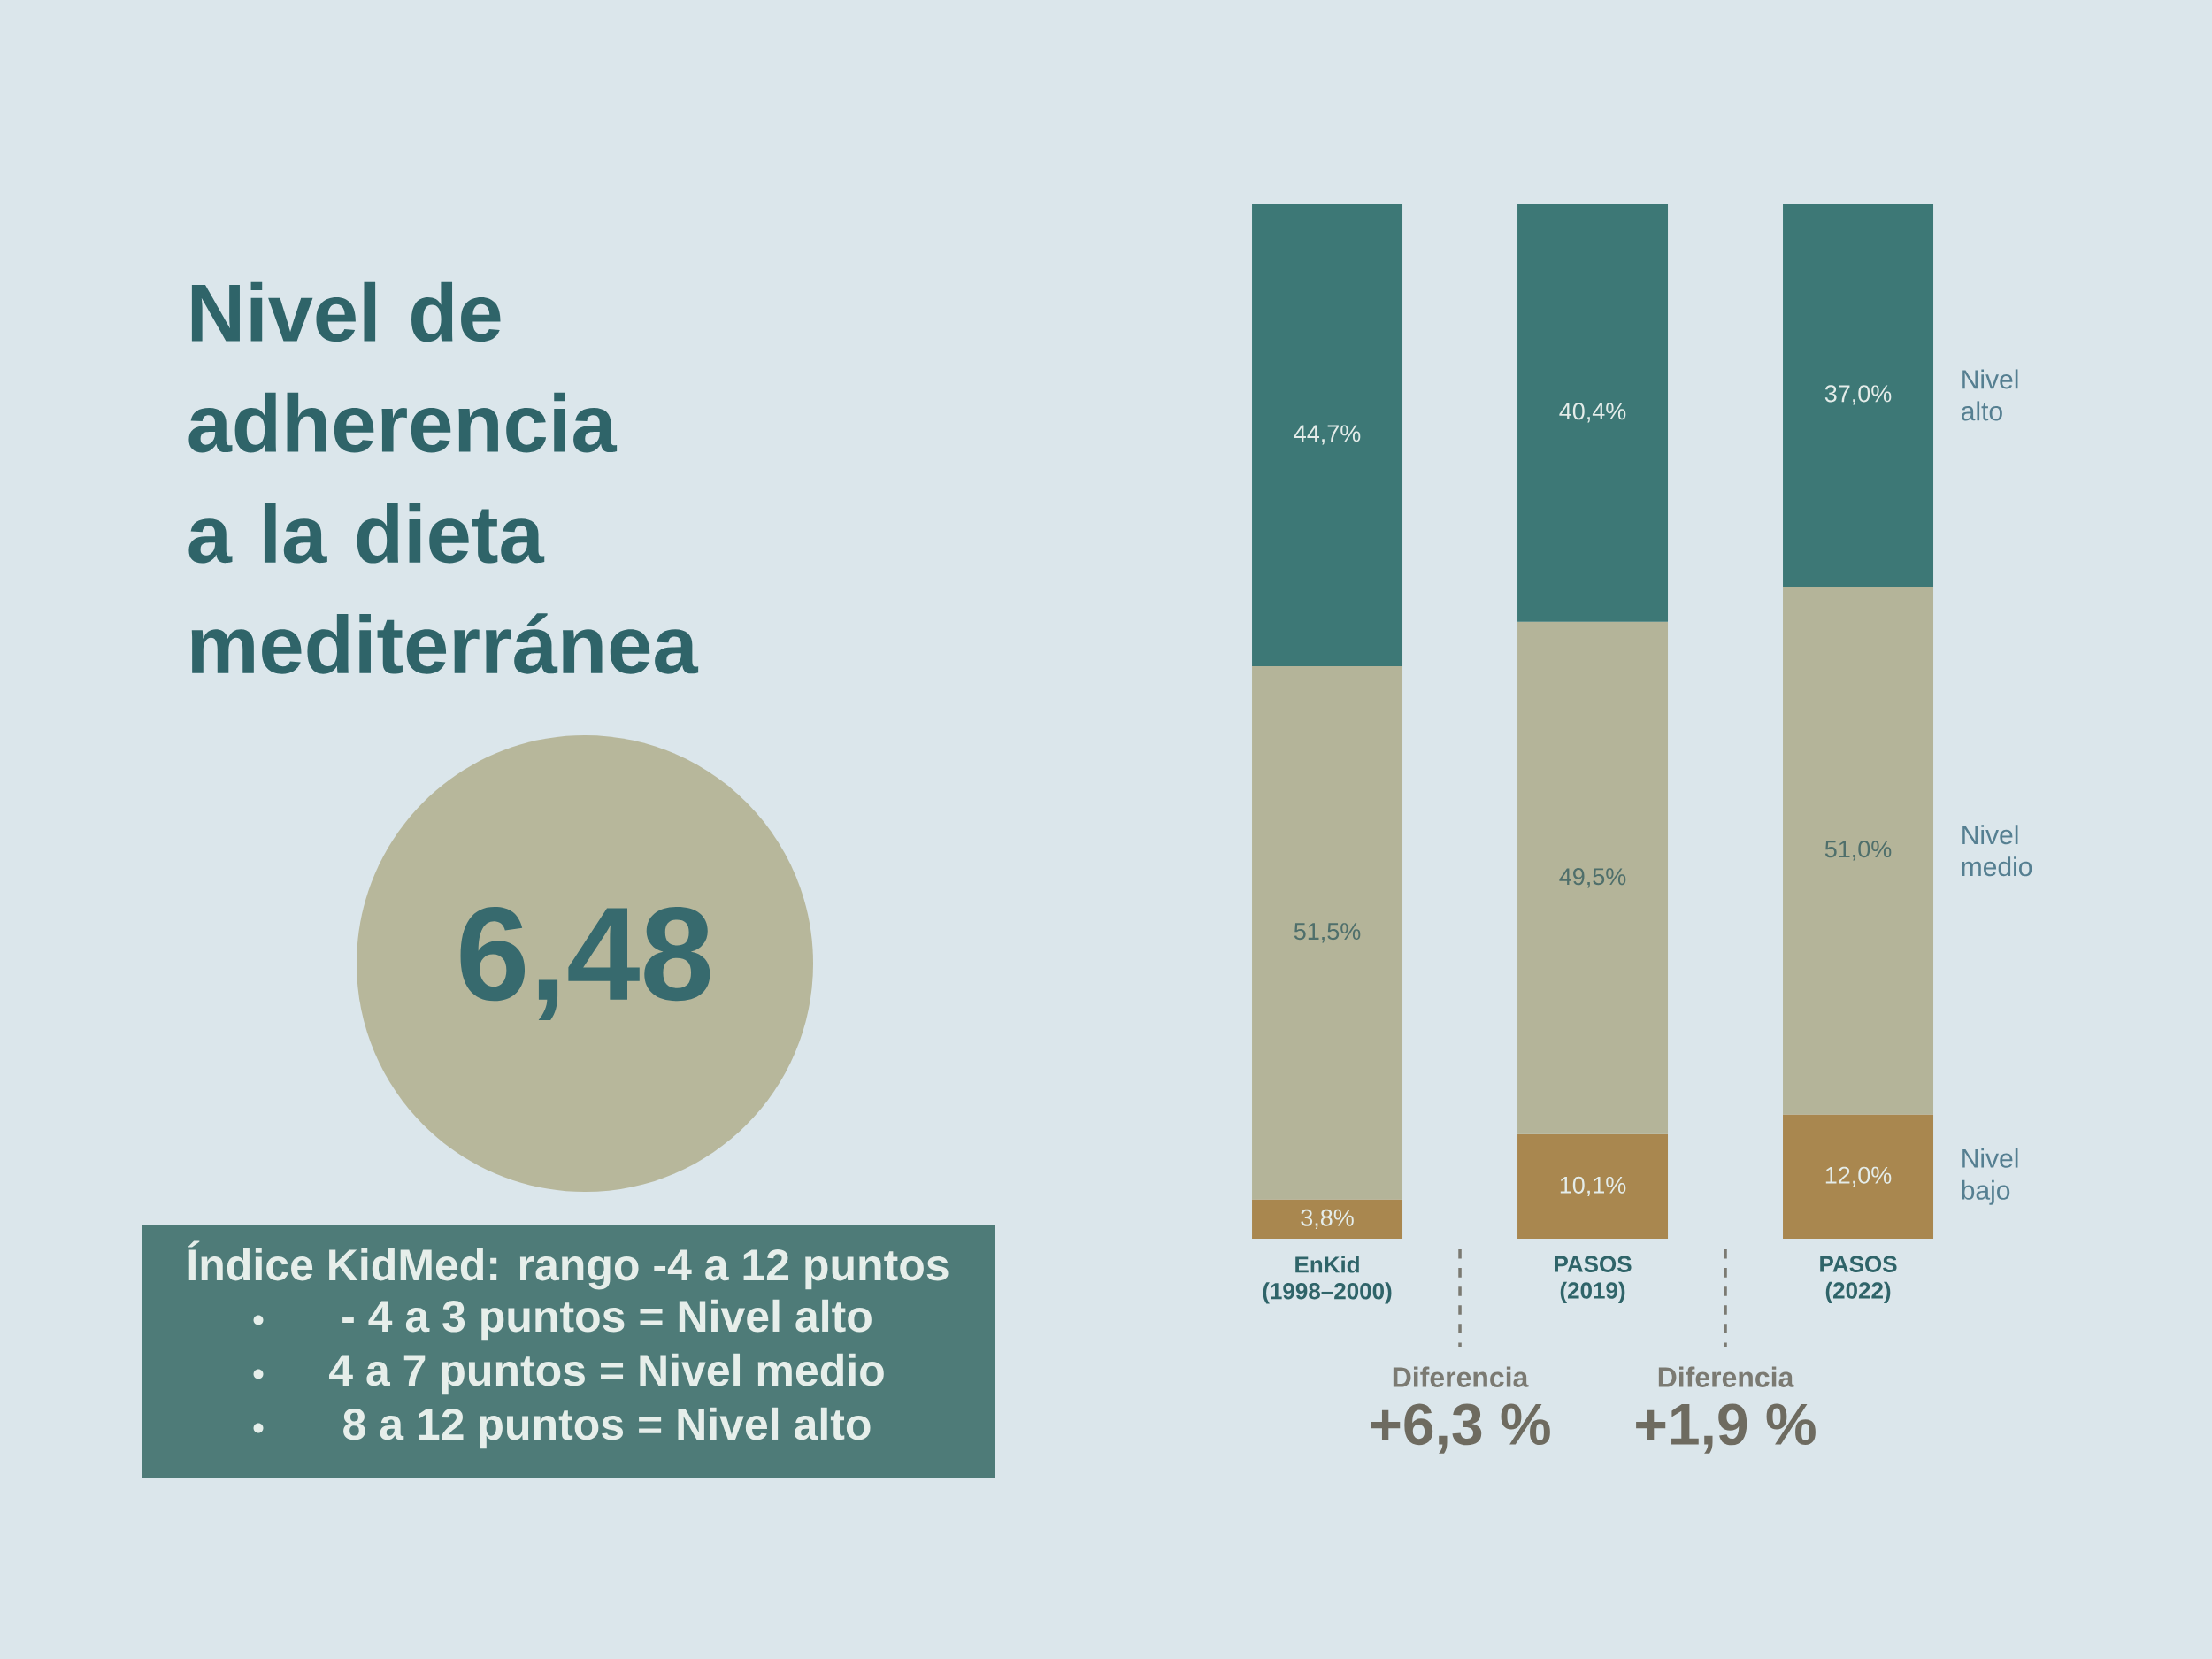  I want to click on data-label: 44,7%, so click(1327, 435).